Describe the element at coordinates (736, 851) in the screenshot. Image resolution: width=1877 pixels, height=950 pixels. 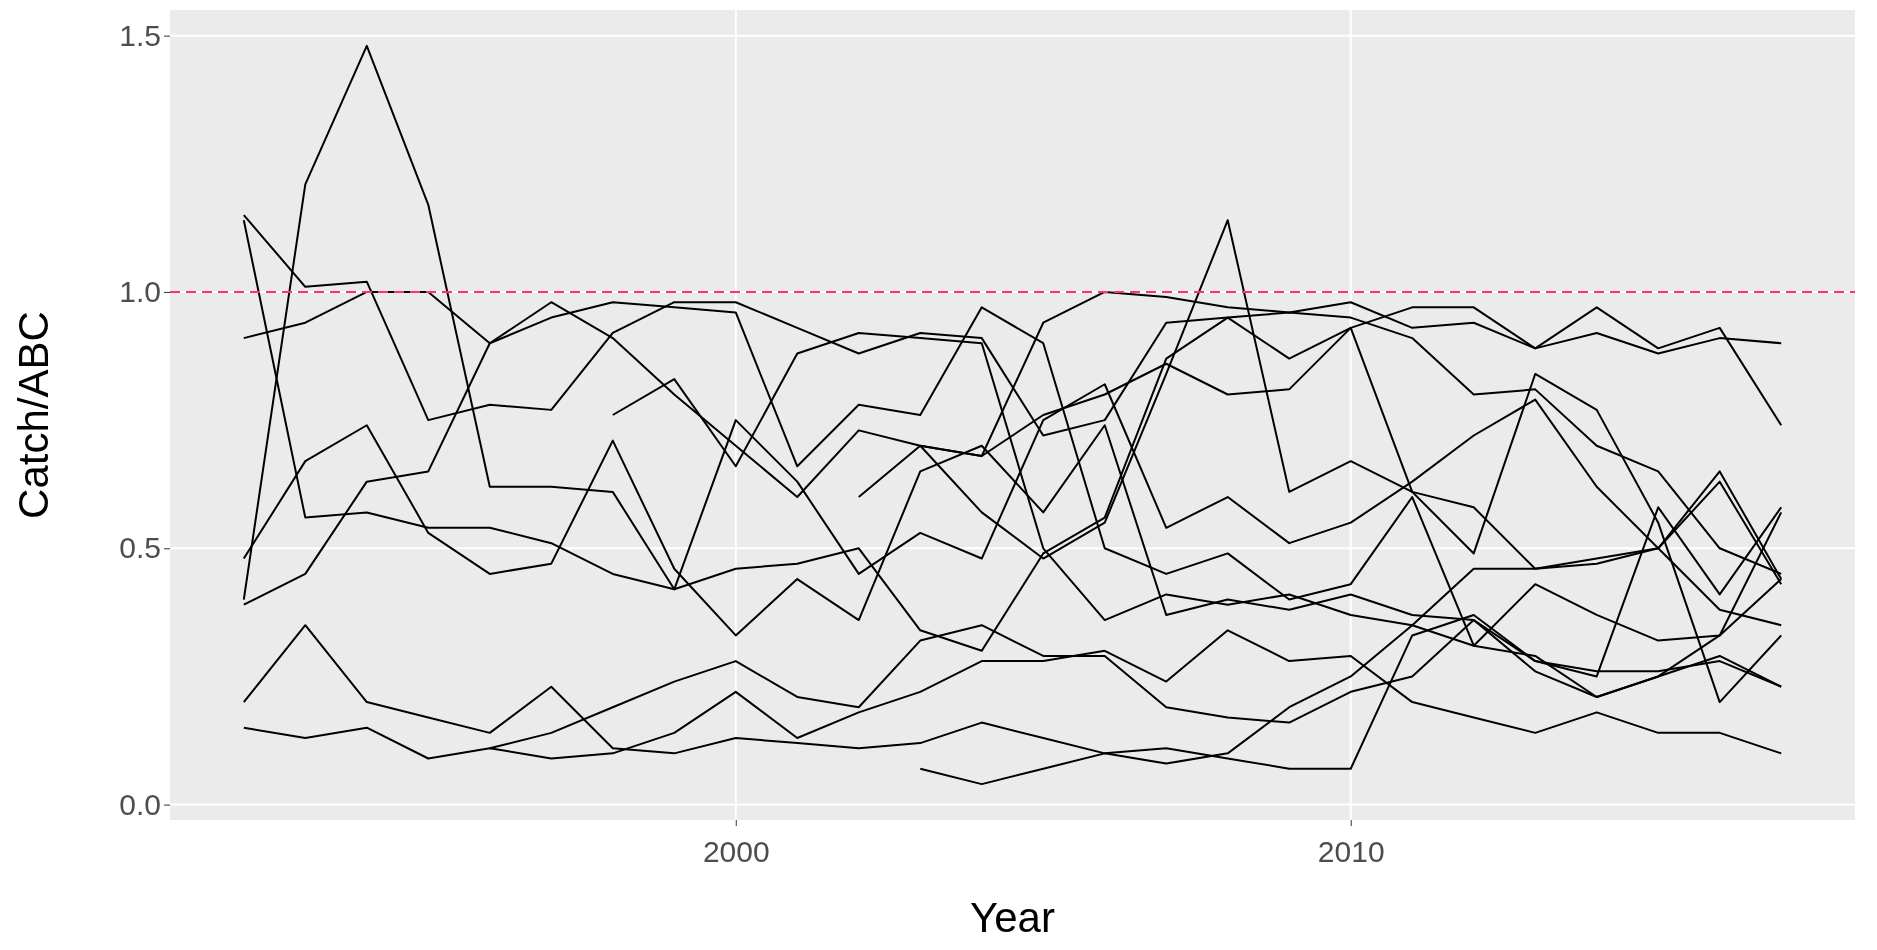
I see `x-tick-label: 2000` at that location.